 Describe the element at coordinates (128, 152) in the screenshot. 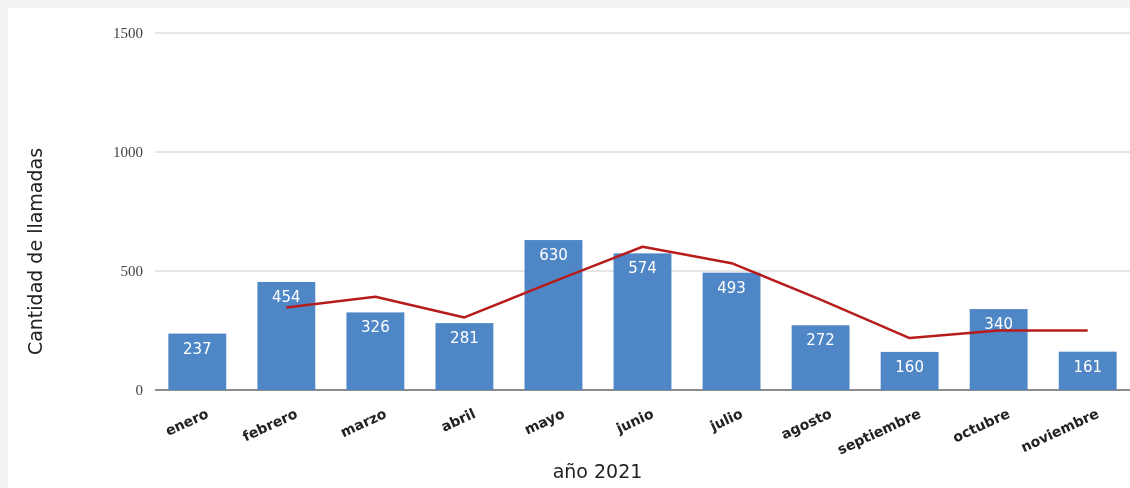

I see `y-tick-label: 1000` at that location.